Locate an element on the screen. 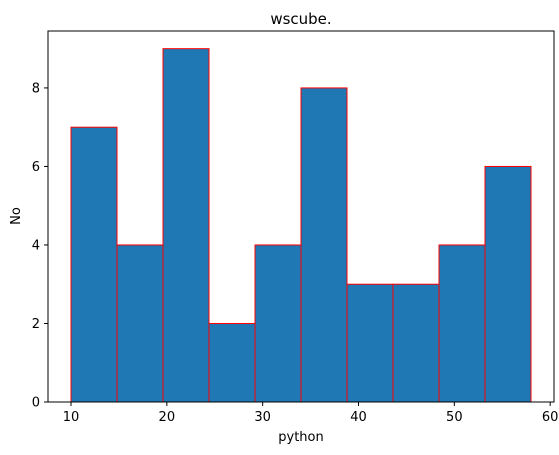  x-axis-label: python is located at coordinates (300, 437).